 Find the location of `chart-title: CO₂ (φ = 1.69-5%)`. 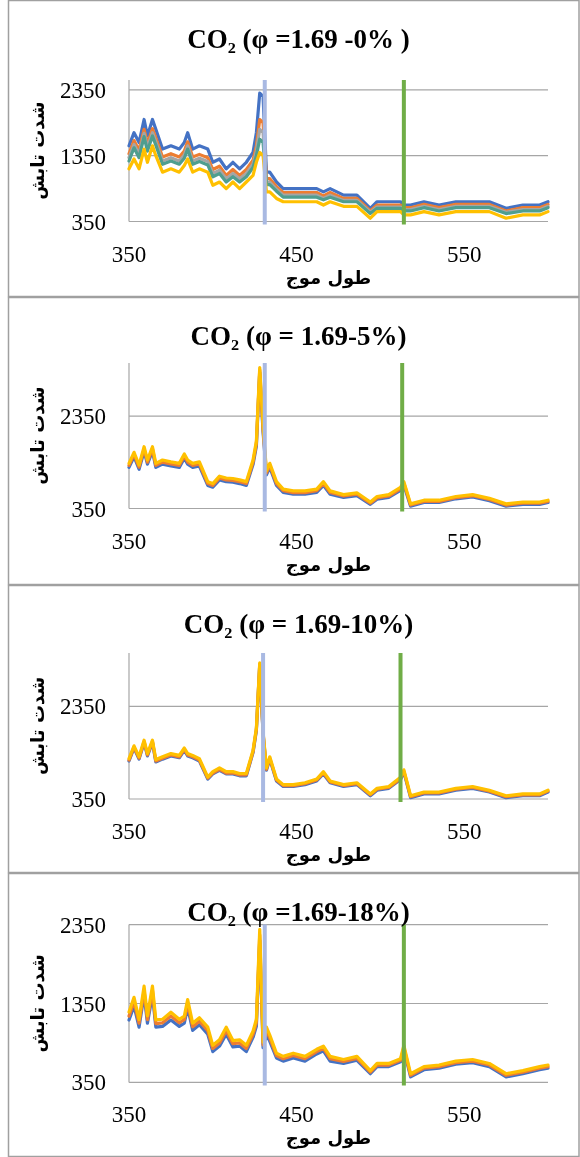

chart-title: CO₂ (φ = 1.69-5%) is located at coordinates (298, 336).